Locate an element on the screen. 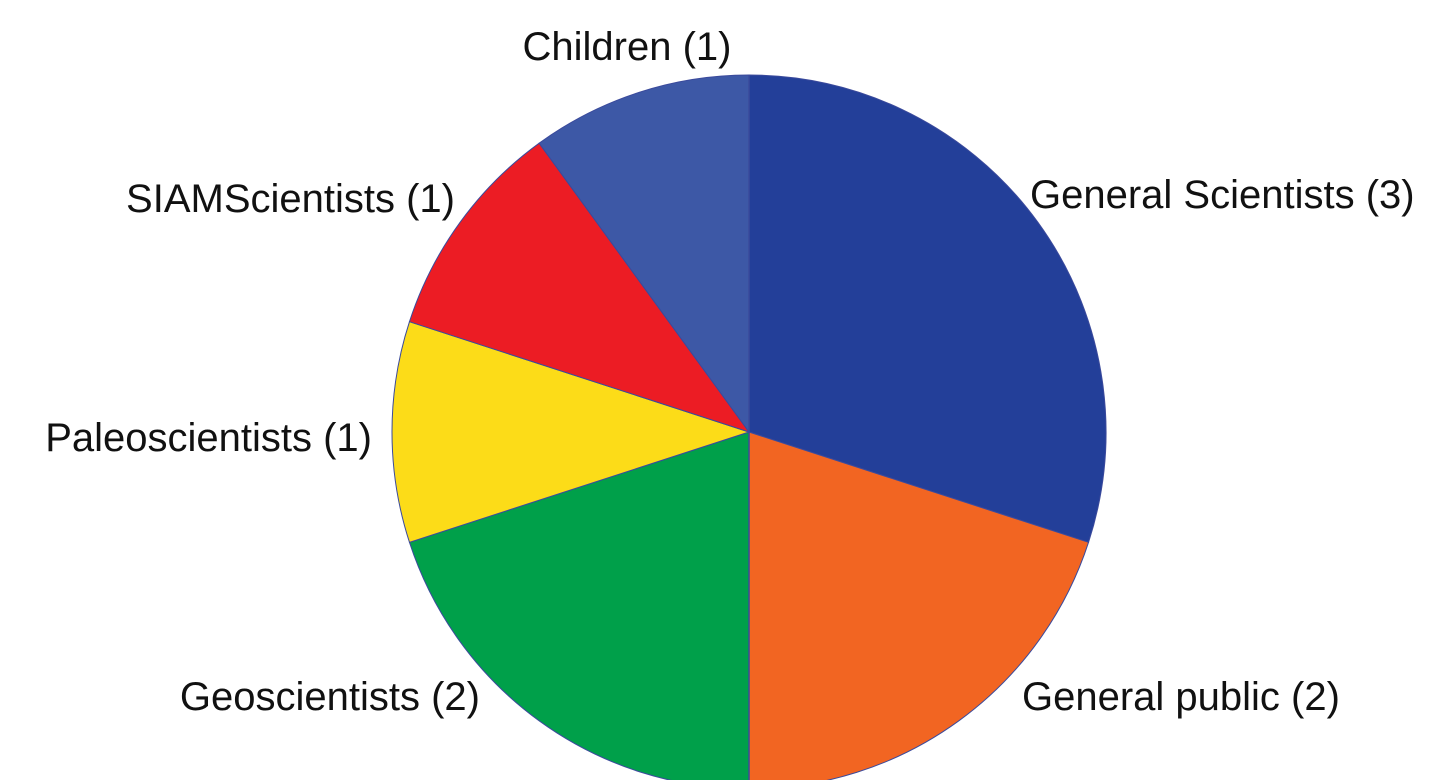 The height and width of the screenshot is (780, 1452). slice-label-children: Children (1) is located at coordinates (627, 47).